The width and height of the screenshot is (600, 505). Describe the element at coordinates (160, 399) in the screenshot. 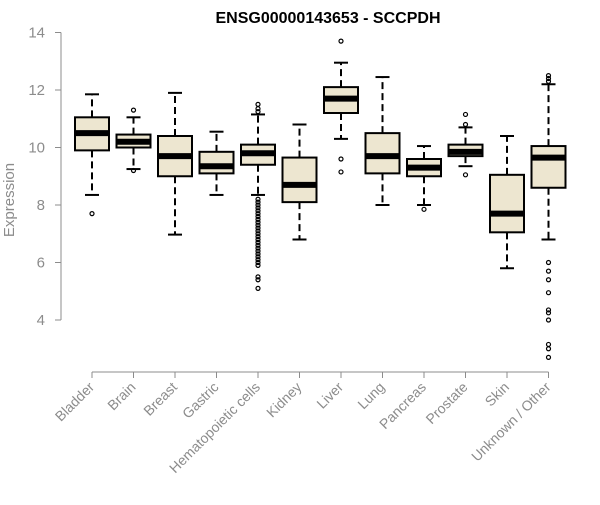

I see `x-tick-label: Breast` at that location.